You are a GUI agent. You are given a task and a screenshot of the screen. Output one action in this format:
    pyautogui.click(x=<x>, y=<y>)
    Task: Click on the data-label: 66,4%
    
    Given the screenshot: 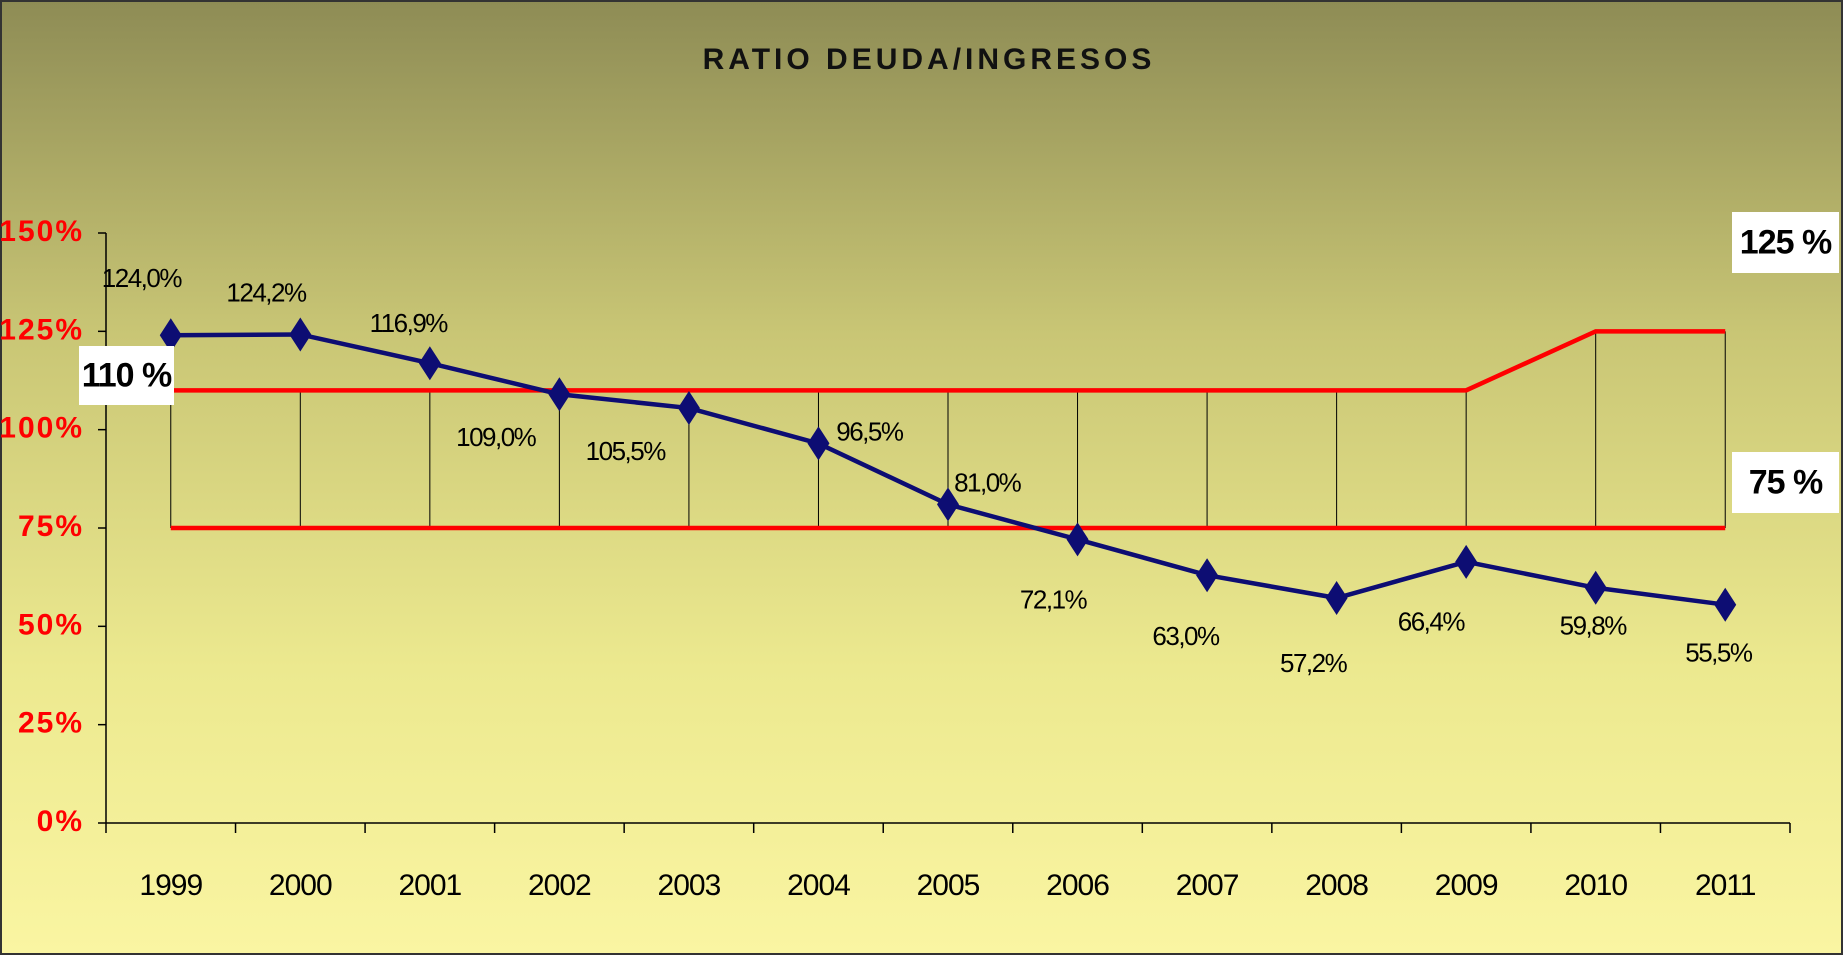 What is the action you would take?
    pyautogui.click(x=1432, y=622)
    